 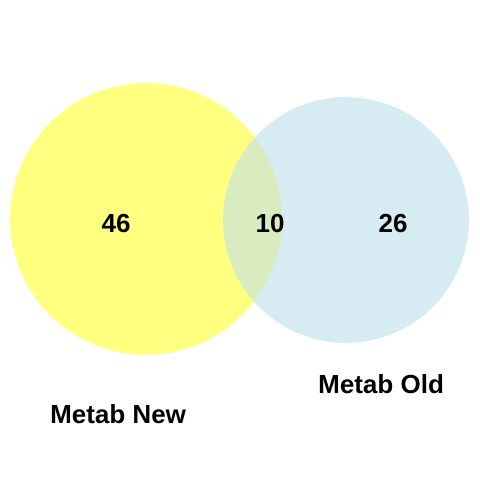 What do you see at coordinates (270, 223) in the screenshot?
I see `count-intersection: 10` at bounding box center [270, 223].